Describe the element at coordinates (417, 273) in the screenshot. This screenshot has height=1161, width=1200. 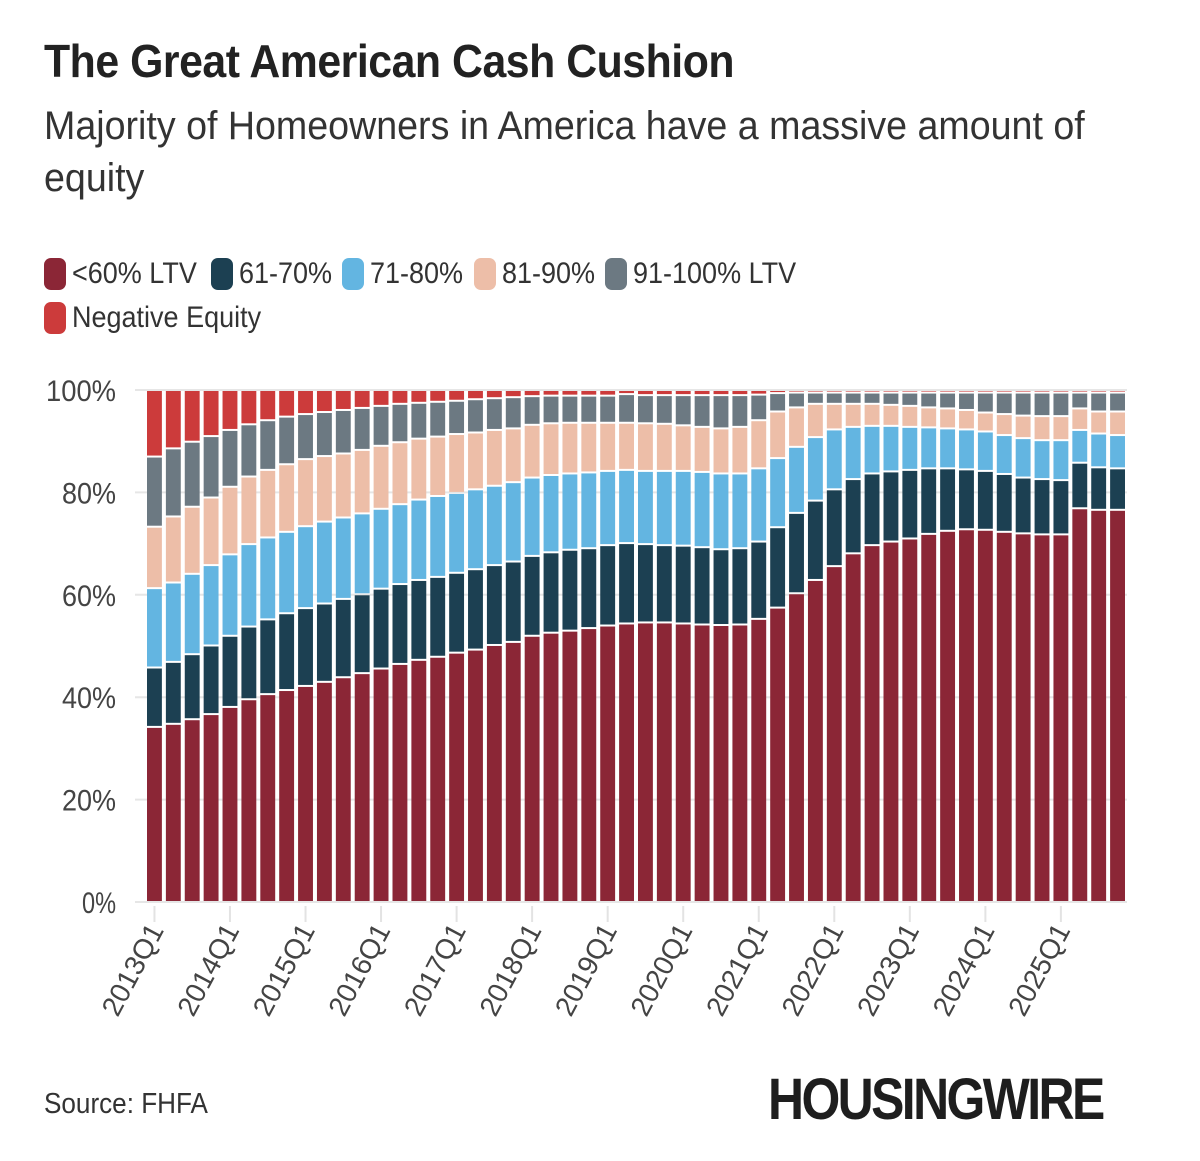
I see `legend-label: 71-80%` at that location.